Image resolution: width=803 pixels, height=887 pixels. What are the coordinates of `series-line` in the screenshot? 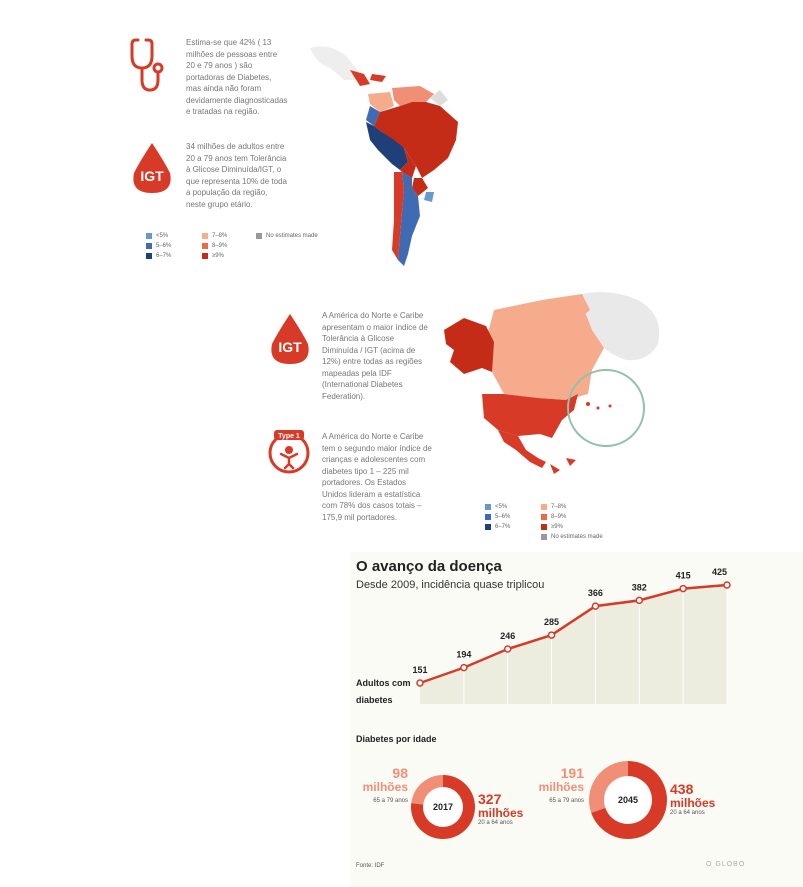 It's located at (573, 634).